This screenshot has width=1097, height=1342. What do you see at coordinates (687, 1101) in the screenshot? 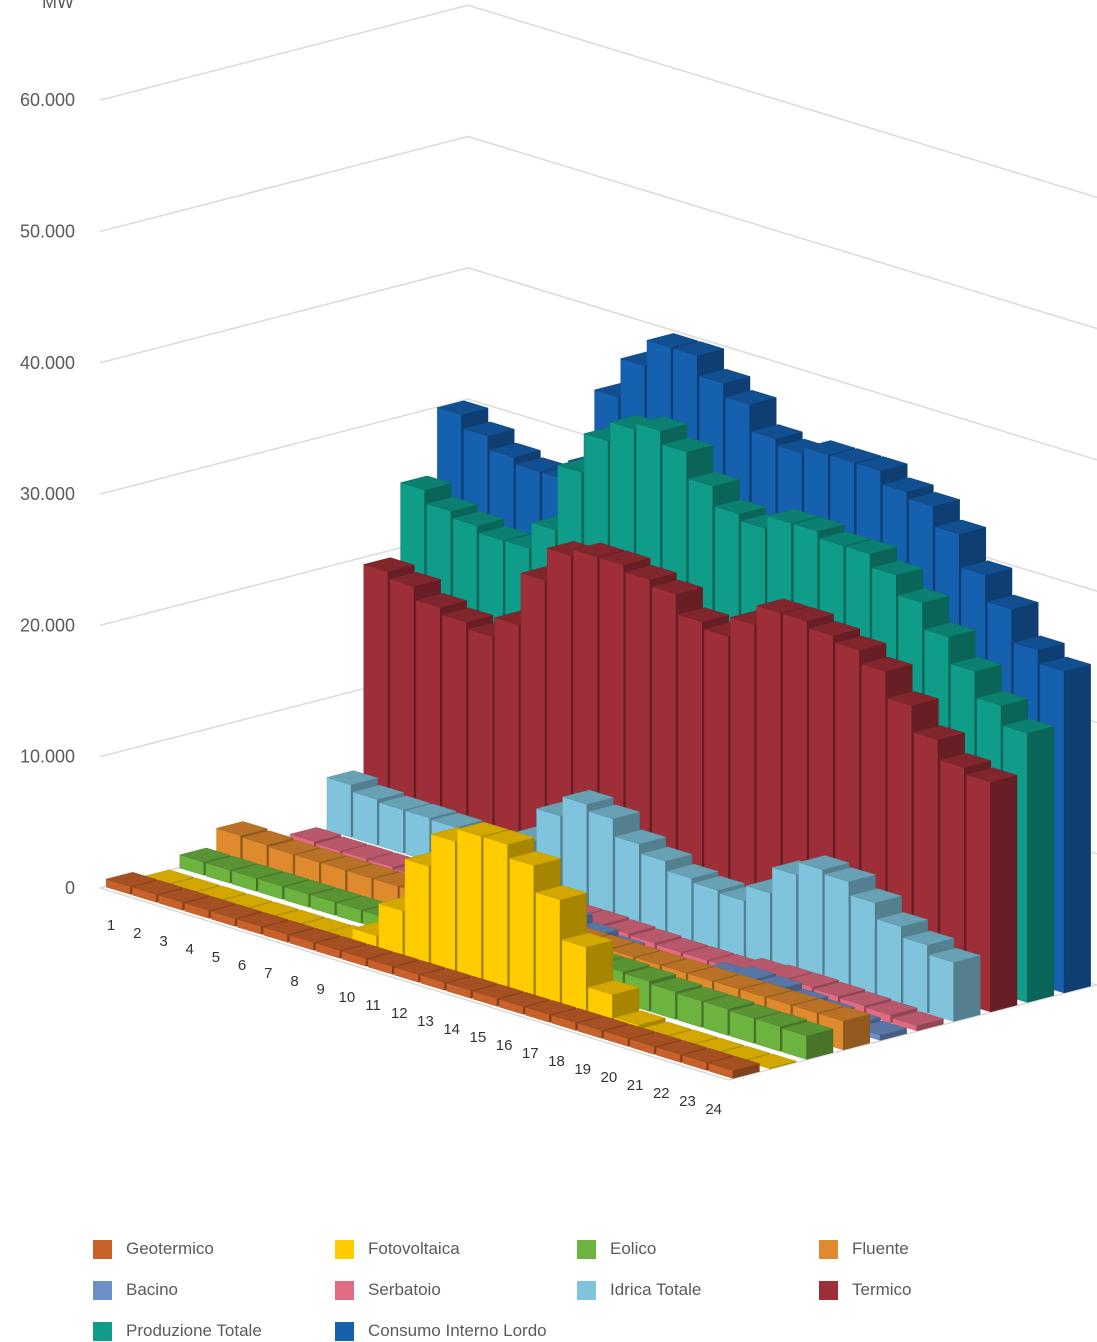
I see `x-tick-label: 23` at bounding box center [687, 1101].